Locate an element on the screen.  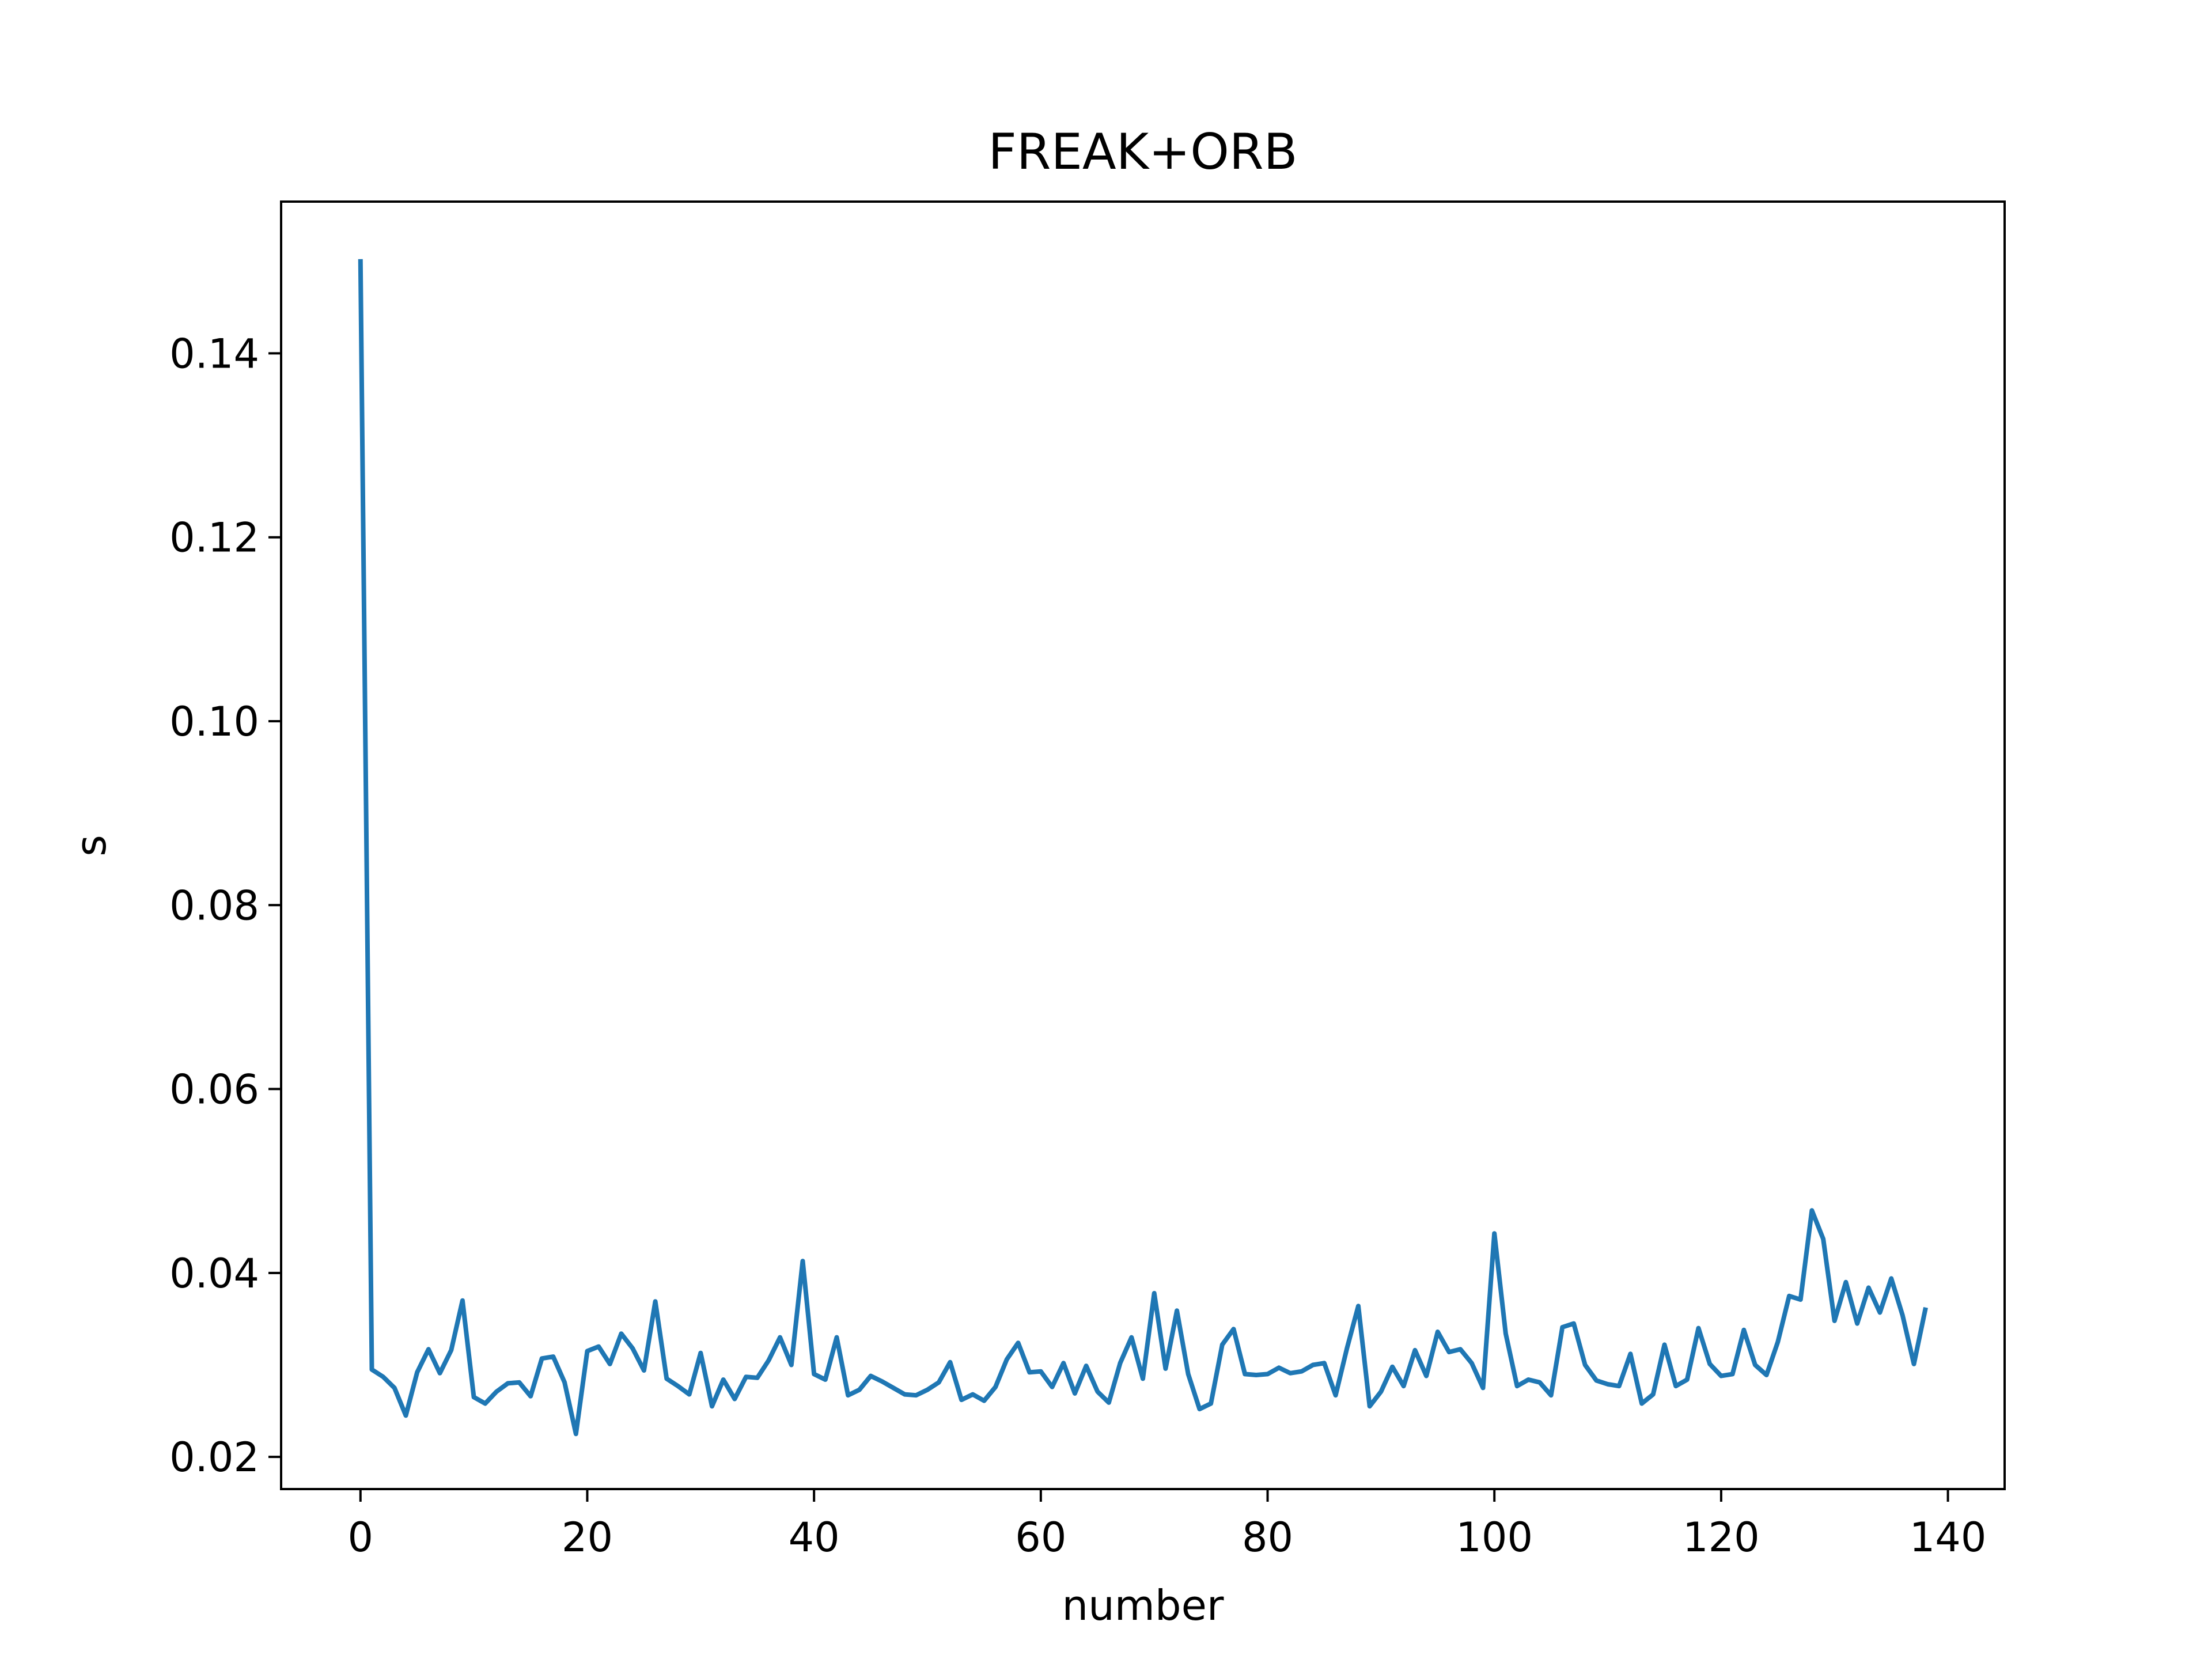
x-tick-label: 0 is located at coordinates (361, 1537).